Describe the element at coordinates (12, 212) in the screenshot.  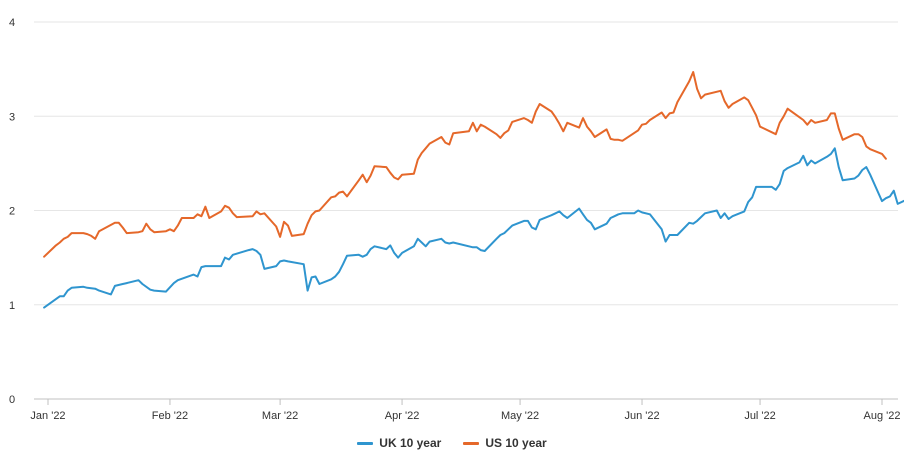
I see `y-tick-label: 2` at that location.